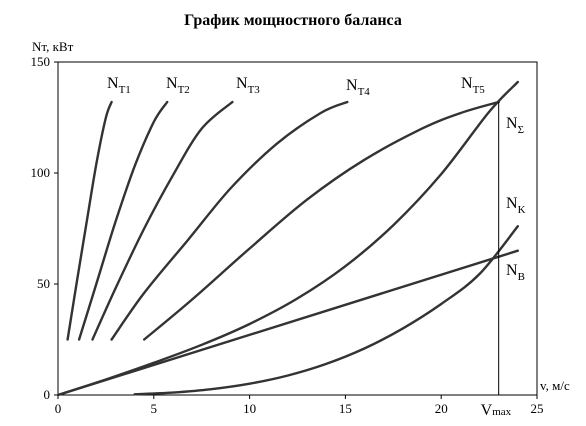 The height and width of the screenshot is (426, 586). Describe the element at coordinates (364, 92) in the screenshot. I see `series-label-sub: T4` at that location.